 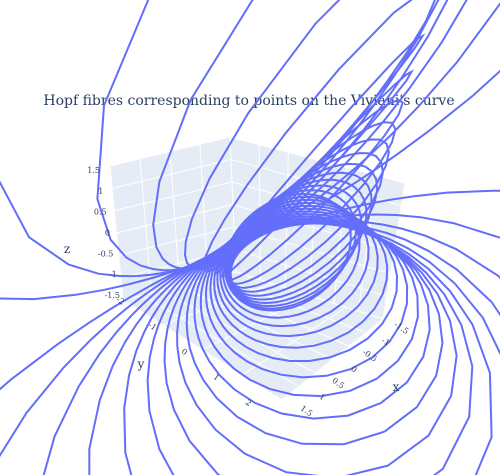 What do you see at coordinates (386, 342) in the screenshot?
I see `x-tick: -1` at bounding box center [386, 342].